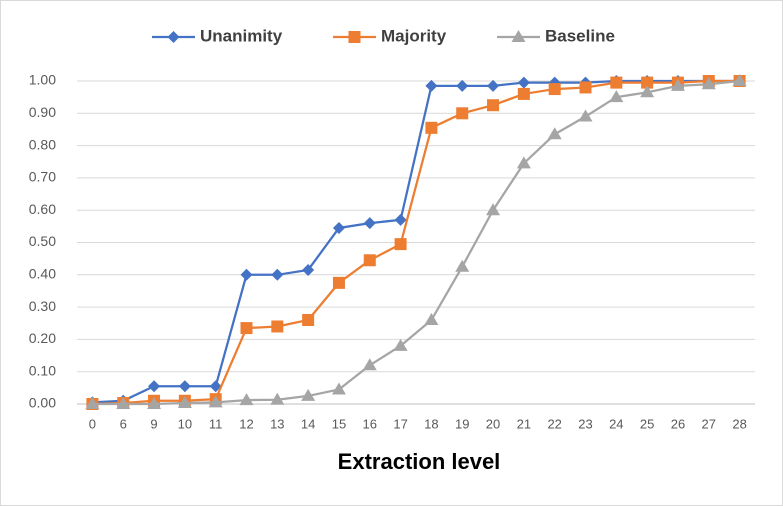  Describe the element at coordinates (419, 461) in the screenshot. I see `x-axis-title: Extraction level` at that location.